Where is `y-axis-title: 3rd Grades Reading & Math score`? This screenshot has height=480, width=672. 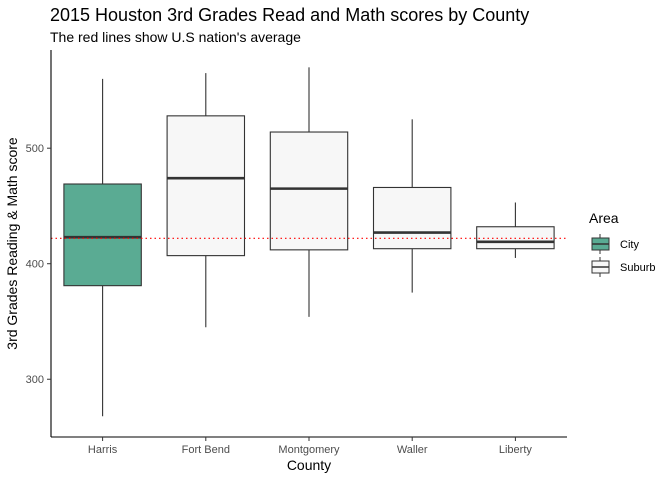
y-axis-title: 3rd Grades Reading & Math score is located at coordinates (12, 243).